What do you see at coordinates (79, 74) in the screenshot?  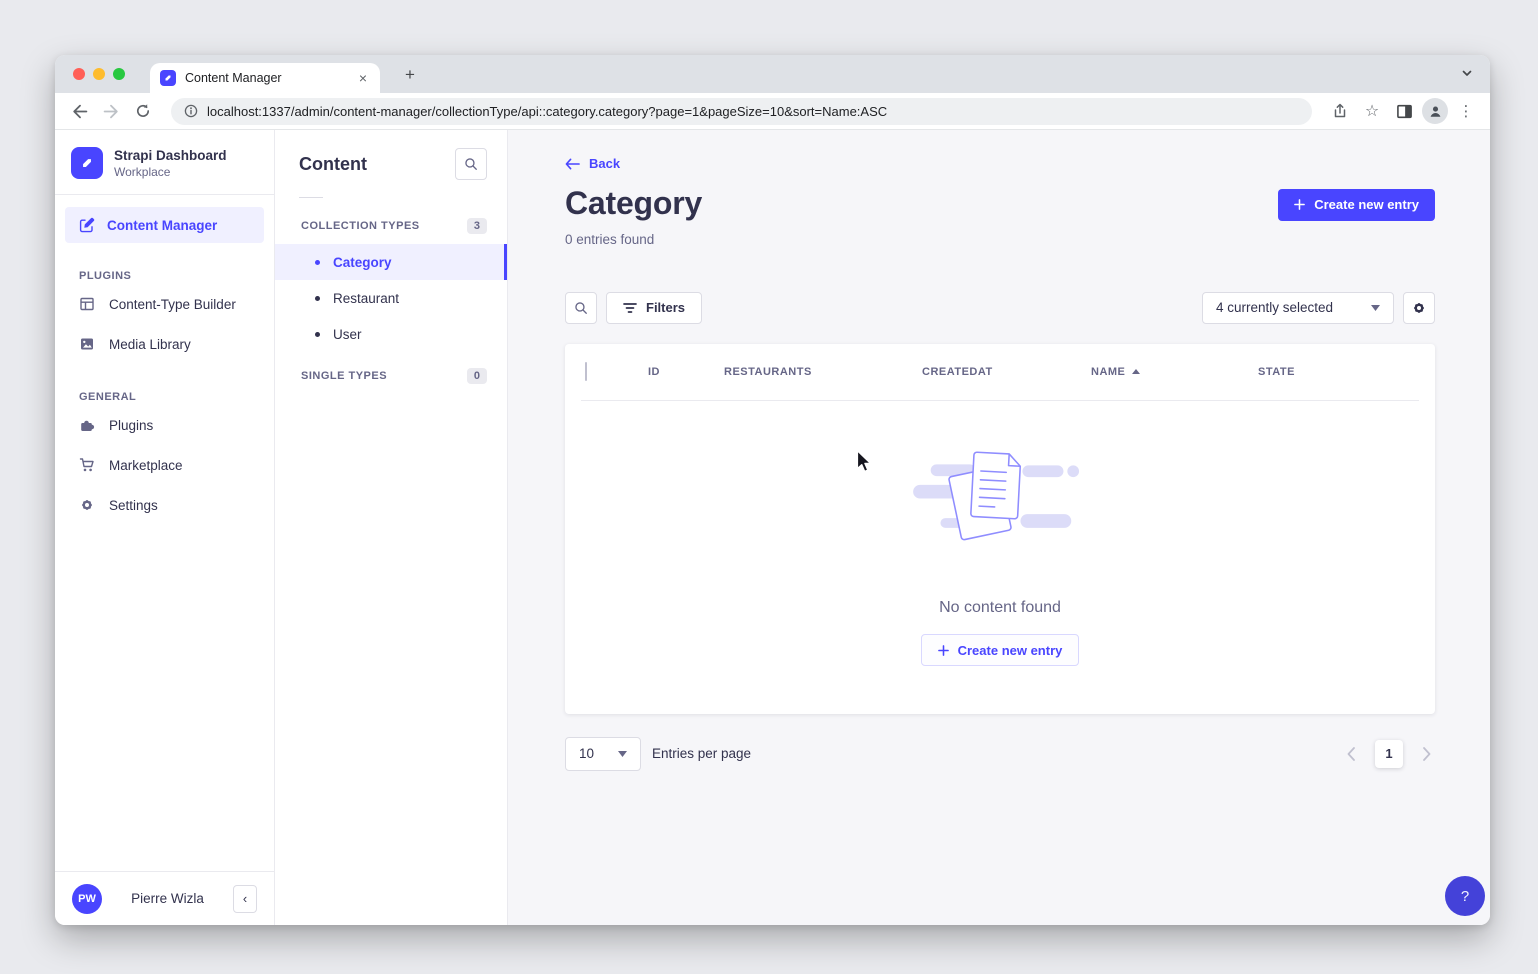 I see `close-window-button` at bounding box center [79, 74].